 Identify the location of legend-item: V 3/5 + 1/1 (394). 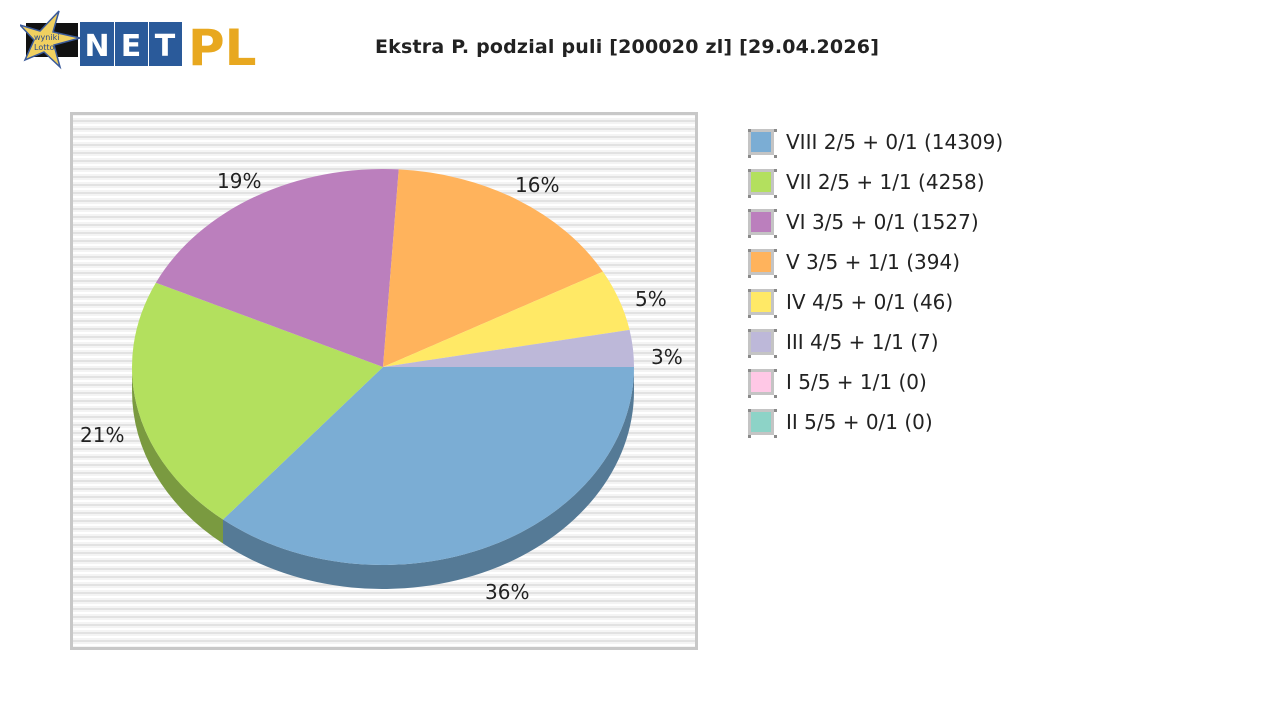
(875, 262).